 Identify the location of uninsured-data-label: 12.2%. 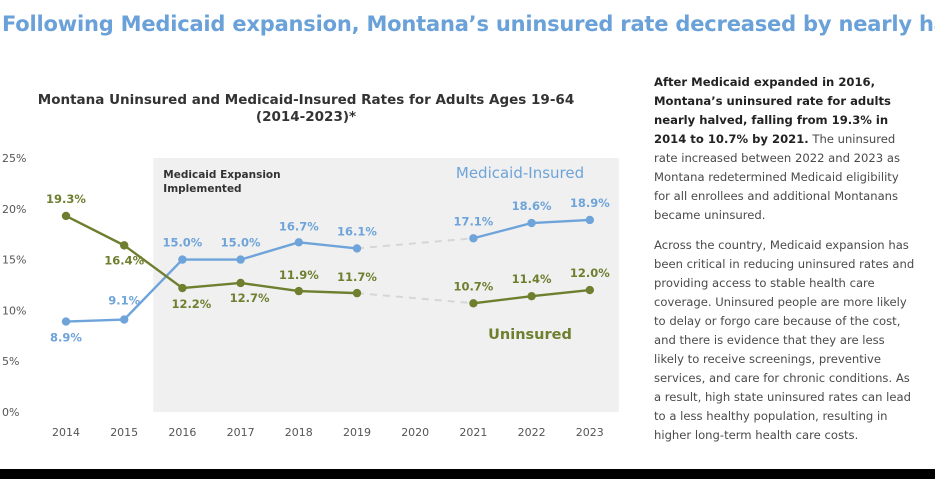
(191, 304).